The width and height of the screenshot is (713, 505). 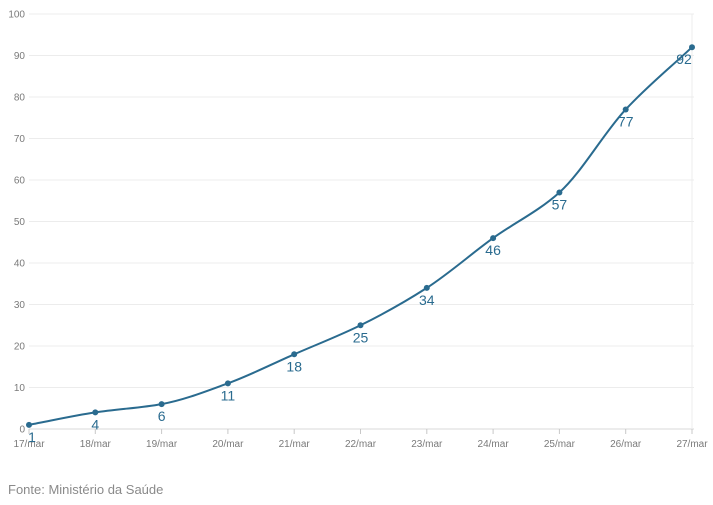 I want to click on data-label: 46, so click(x=493, y=250).